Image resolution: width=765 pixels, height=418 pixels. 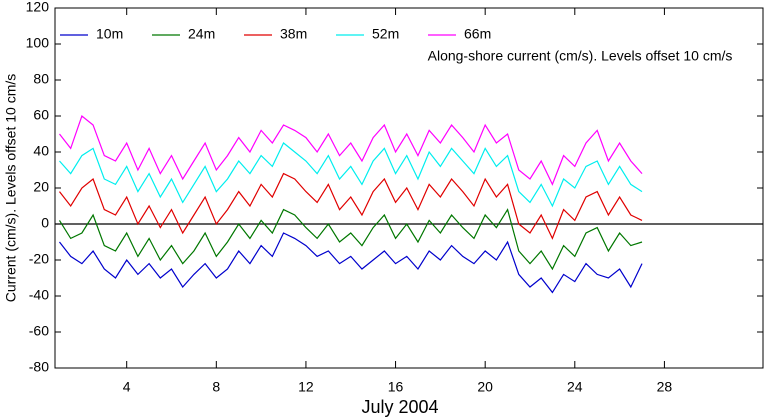 I want to click on y-tick-label: 120, so click(x=38, y=7).